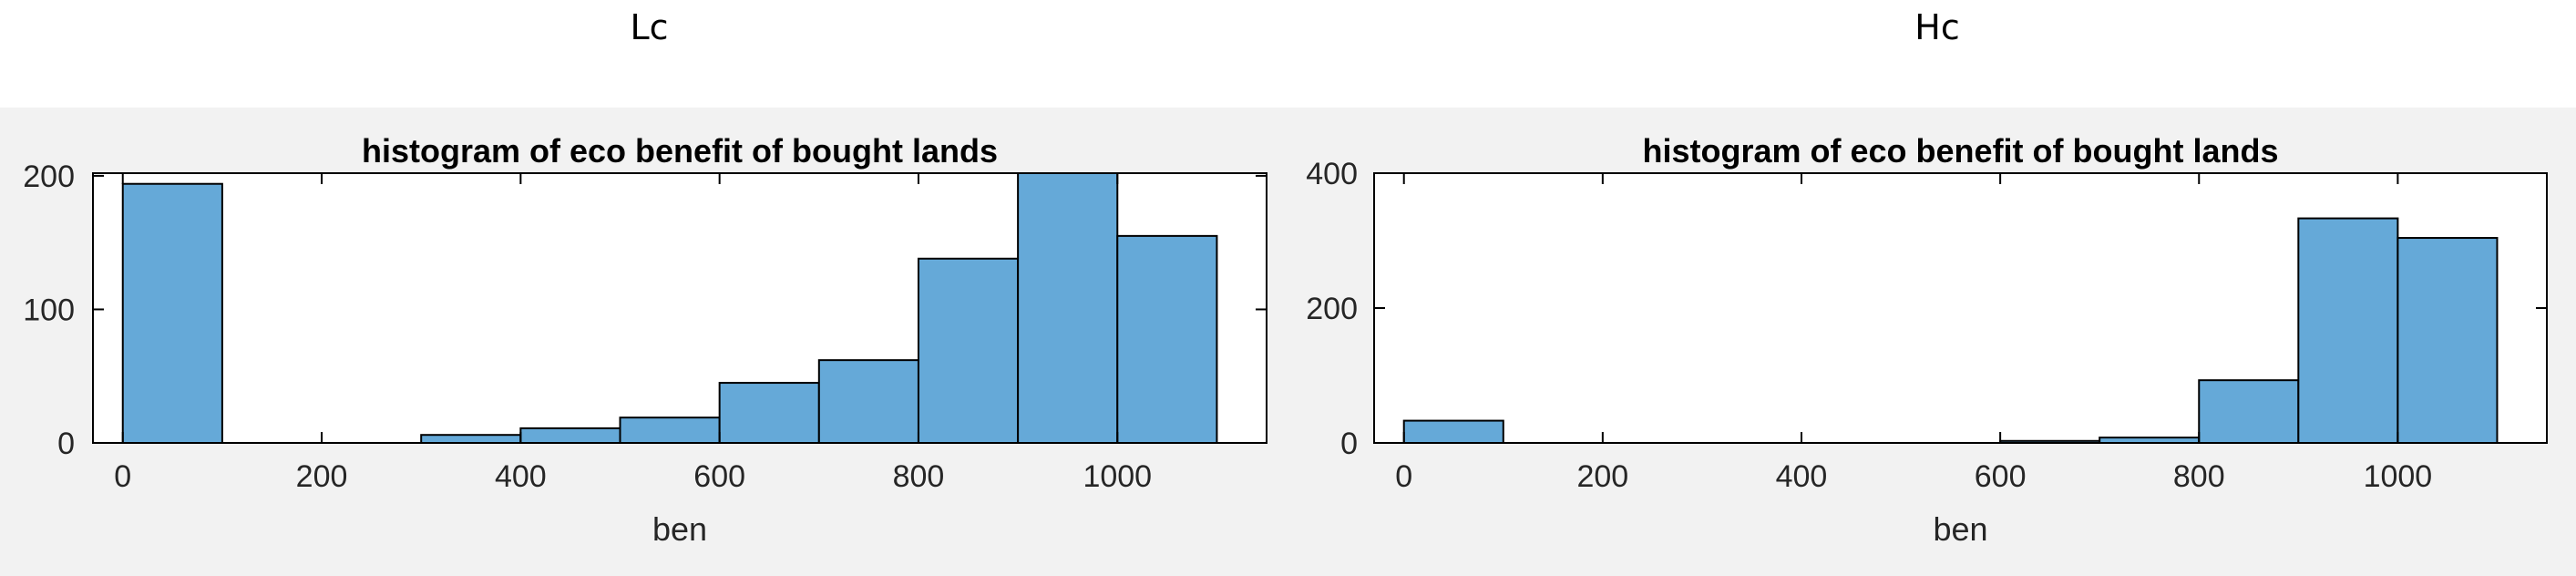 Image resolution: width=2576 pixels, height=576 pixels. Describe the element at coordinates (49, 310) in the screenshot. I see `y-tick-label: 100` at that location.